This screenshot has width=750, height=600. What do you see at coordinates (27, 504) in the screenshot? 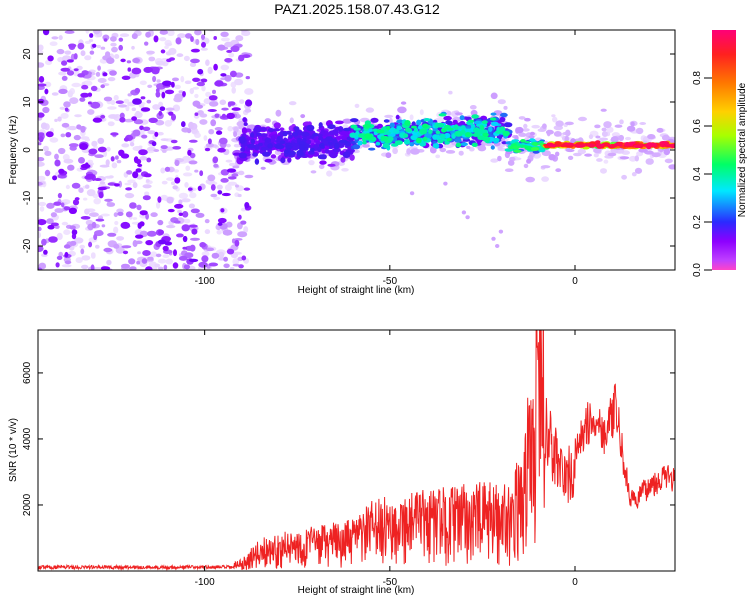
I see `snr-y-tick-label: 2000` at bounding box center [27, 504].